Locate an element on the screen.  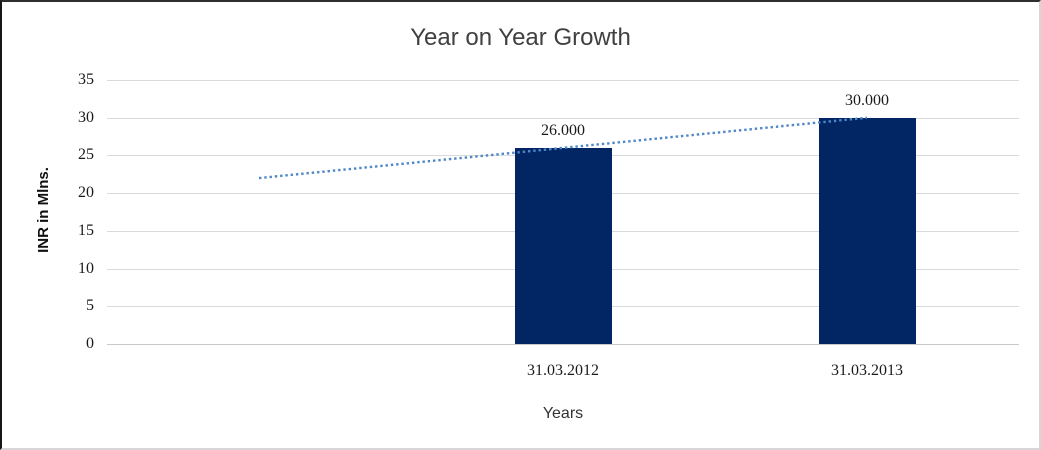
y-tick-label-0: 0 is located at coordinates (90, 343).